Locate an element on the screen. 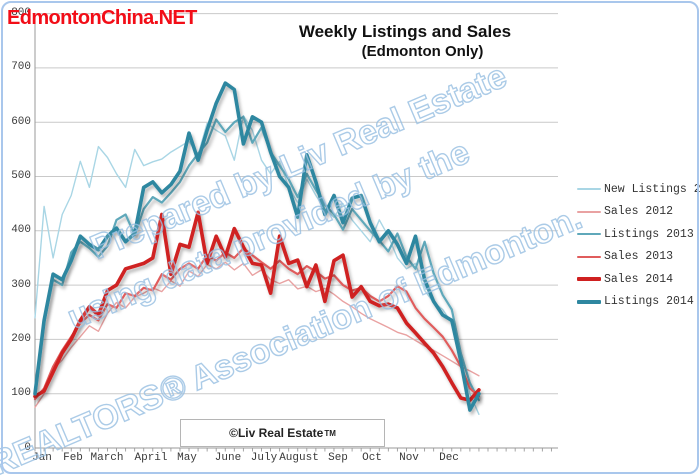  x-tick-label: Sep is located at coordinates (338, 458).